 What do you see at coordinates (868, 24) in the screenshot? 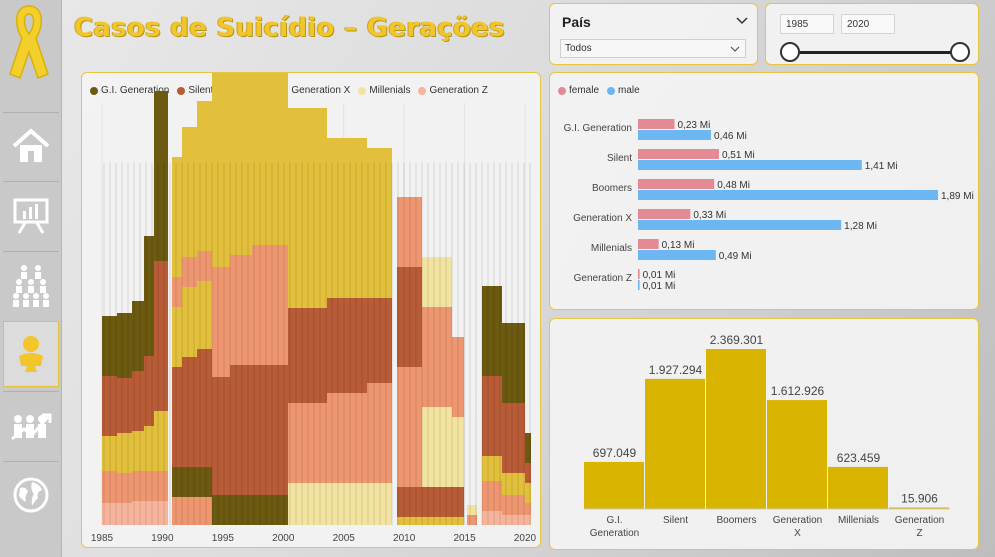
I see `year-end-input: 2020` at bounding box center [868, 24].